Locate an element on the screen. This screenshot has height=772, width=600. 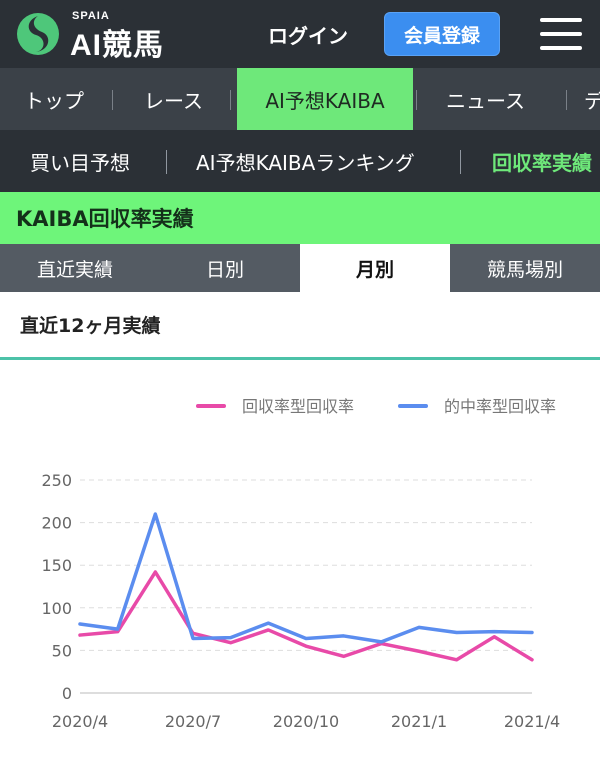
hamburger-menu-icon is located at coordinates (561, 34).